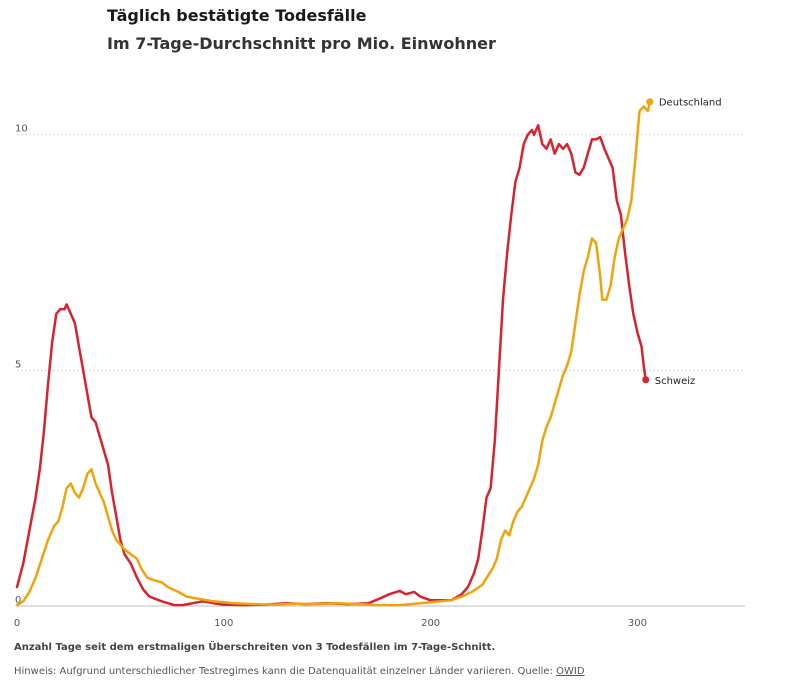 Image resolution: width=808 pixels, height=695 pixels. I want to click on series-endpoints, so click(648, 241).